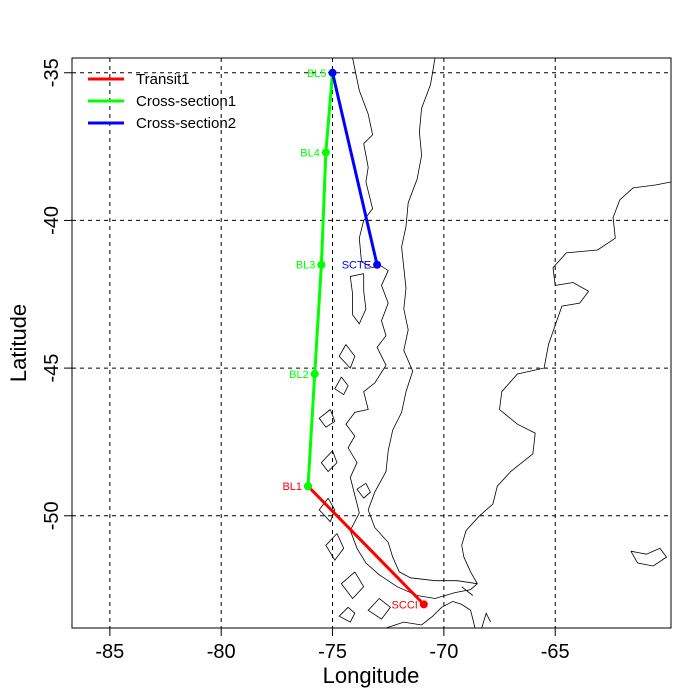 Image resolution: width=700 pixels, height=700 pixels. What do you see at coordinates (18, 343) in the screenshot?
I see `y-axis-title: Latitude` at bounding box center [18, 343].